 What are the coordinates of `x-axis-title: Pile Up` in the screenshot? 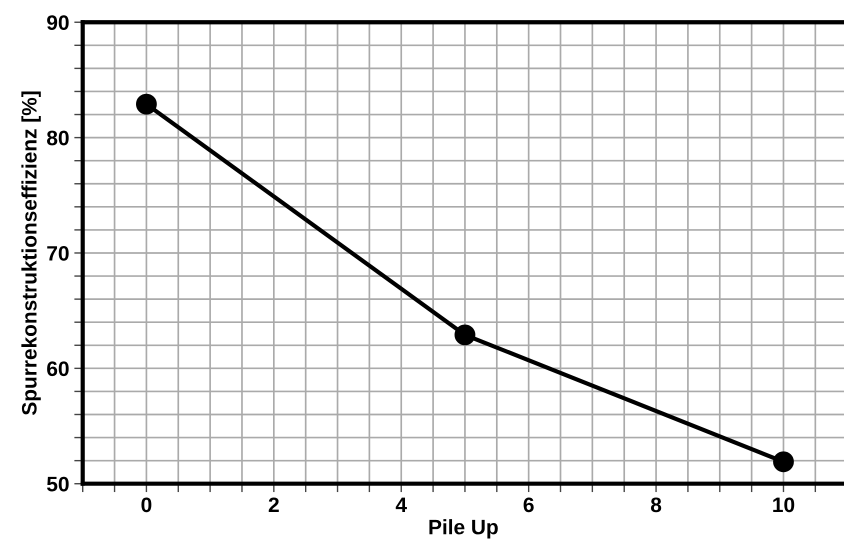 It's located at (463, 529).